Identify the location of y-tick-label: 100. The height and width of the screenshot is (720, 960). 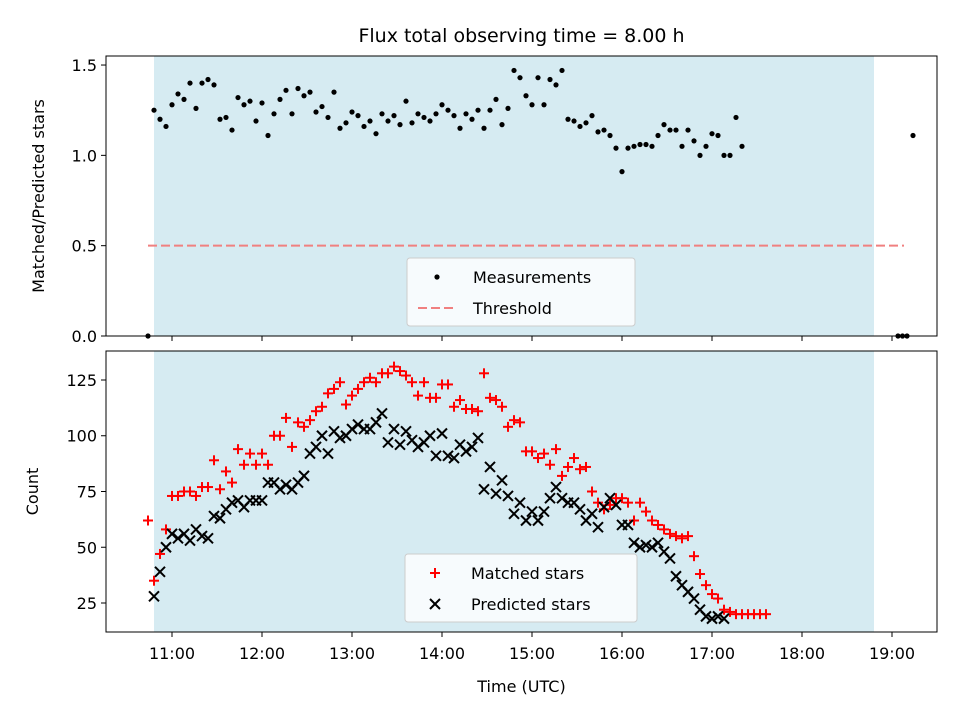
(81, 436).